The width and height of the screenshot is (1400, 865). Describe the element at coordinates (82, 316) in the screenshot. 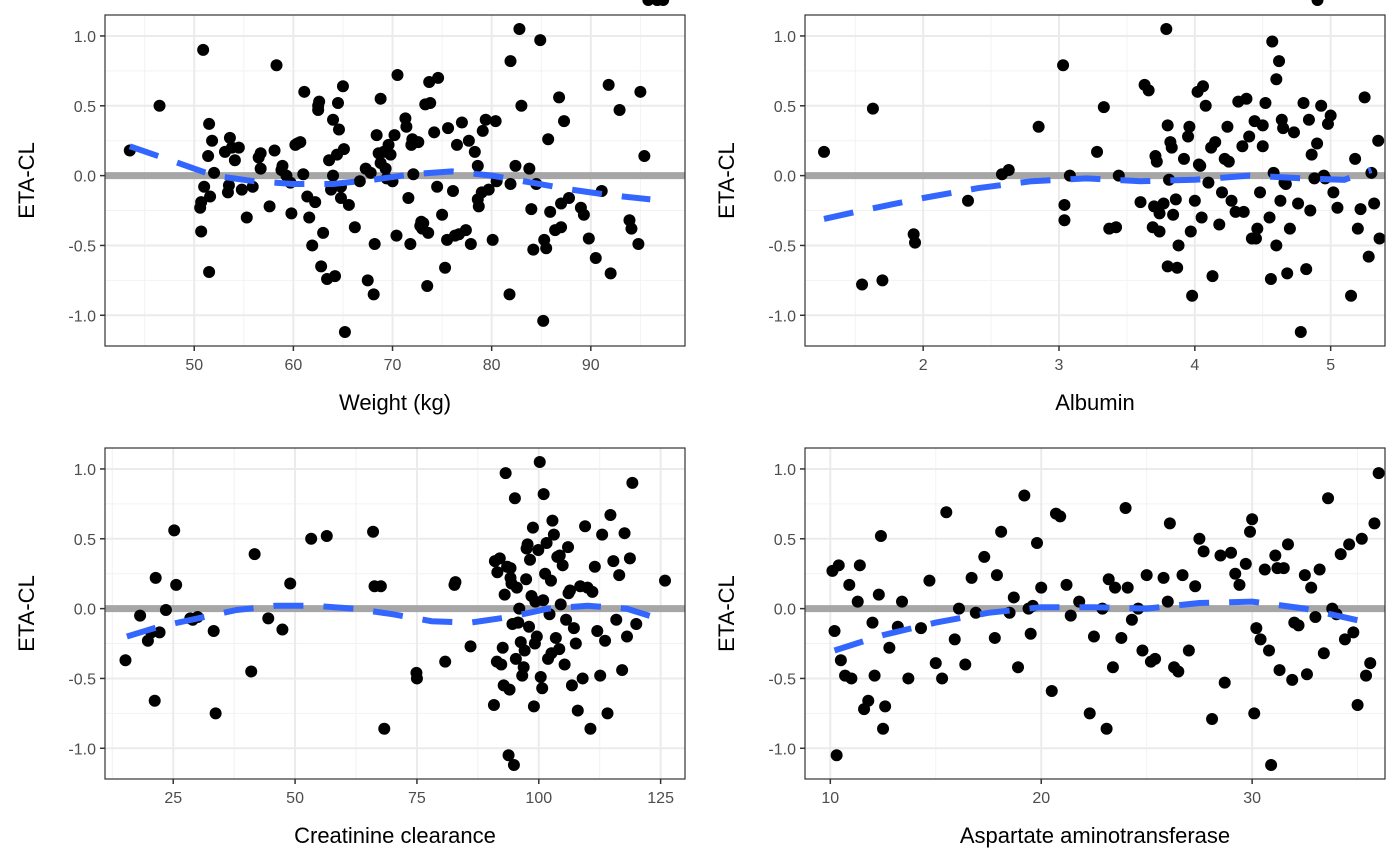

I see `y-tick-label: -1.0` at that location.